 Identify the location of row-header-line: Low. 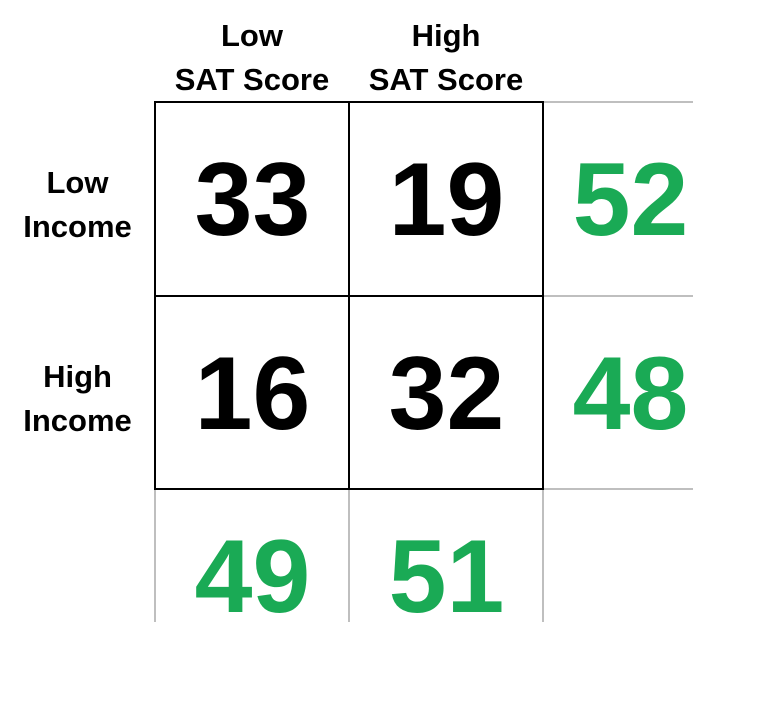
(77, 182).